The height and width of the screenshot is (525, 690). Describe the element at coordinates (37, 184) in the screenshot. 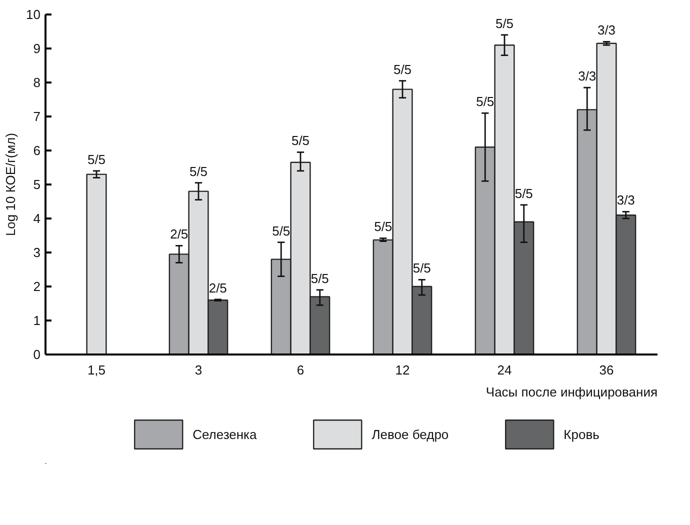

I see `y-tick-label: 5` at that location.